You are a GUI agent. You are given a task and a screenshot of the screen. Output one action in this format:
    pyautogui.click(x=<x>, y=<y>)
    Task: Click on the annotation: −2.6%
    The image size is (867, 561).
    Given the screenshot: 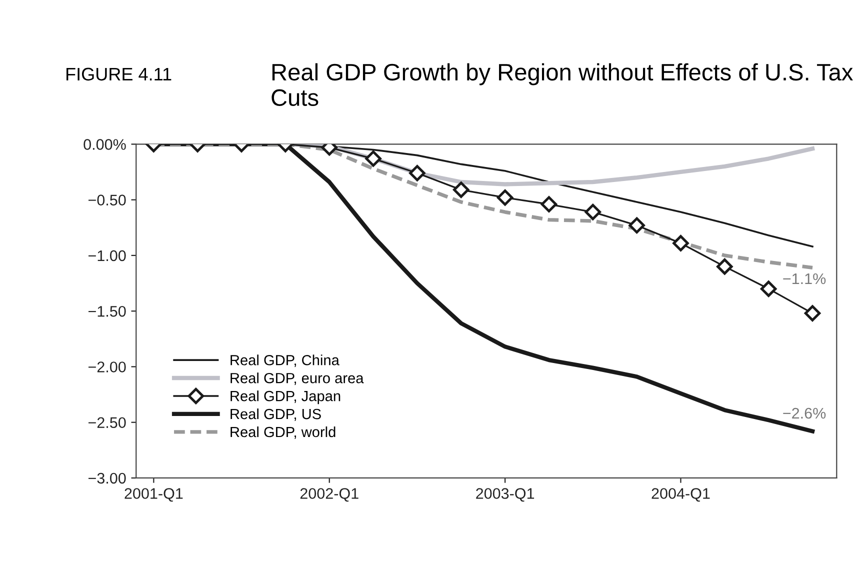 What is the action you would take?
    pyautogui.click(x=804, y=413)
    